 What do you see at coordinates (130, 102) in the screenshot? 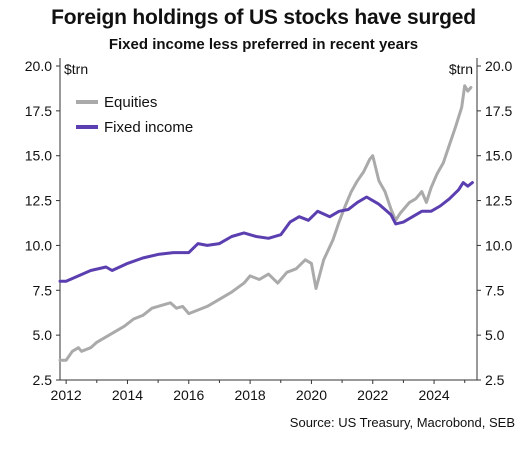
I see `legend-label-equities: Equities` at bounding box center [130, 102].